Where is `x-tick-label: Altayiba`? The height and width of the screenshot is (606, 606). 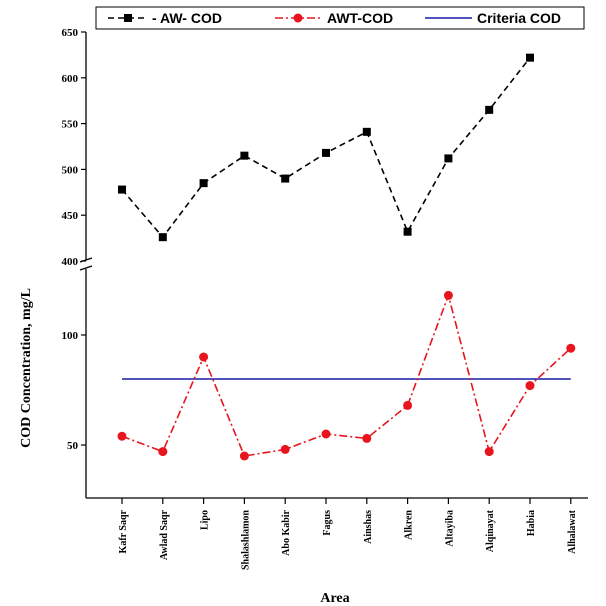 x-tick-label: Altayiba is located at coordinates (449, 528).